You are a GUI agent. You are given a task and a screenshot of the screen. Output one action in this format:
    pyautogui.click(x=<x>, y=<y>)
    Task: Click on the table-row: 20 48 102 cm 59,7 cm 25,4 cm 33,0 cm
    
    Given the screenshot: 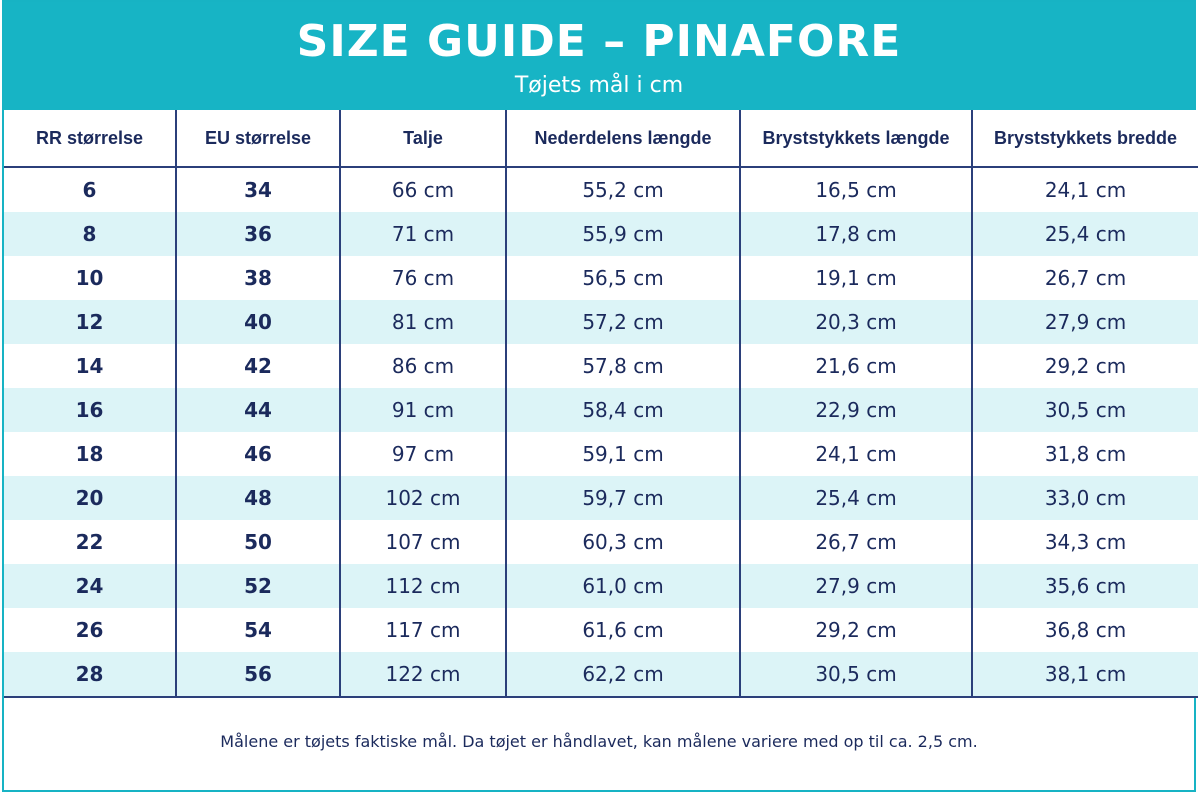 What is the action you would take?
    pyautogui.click(x=601, y=498)
    